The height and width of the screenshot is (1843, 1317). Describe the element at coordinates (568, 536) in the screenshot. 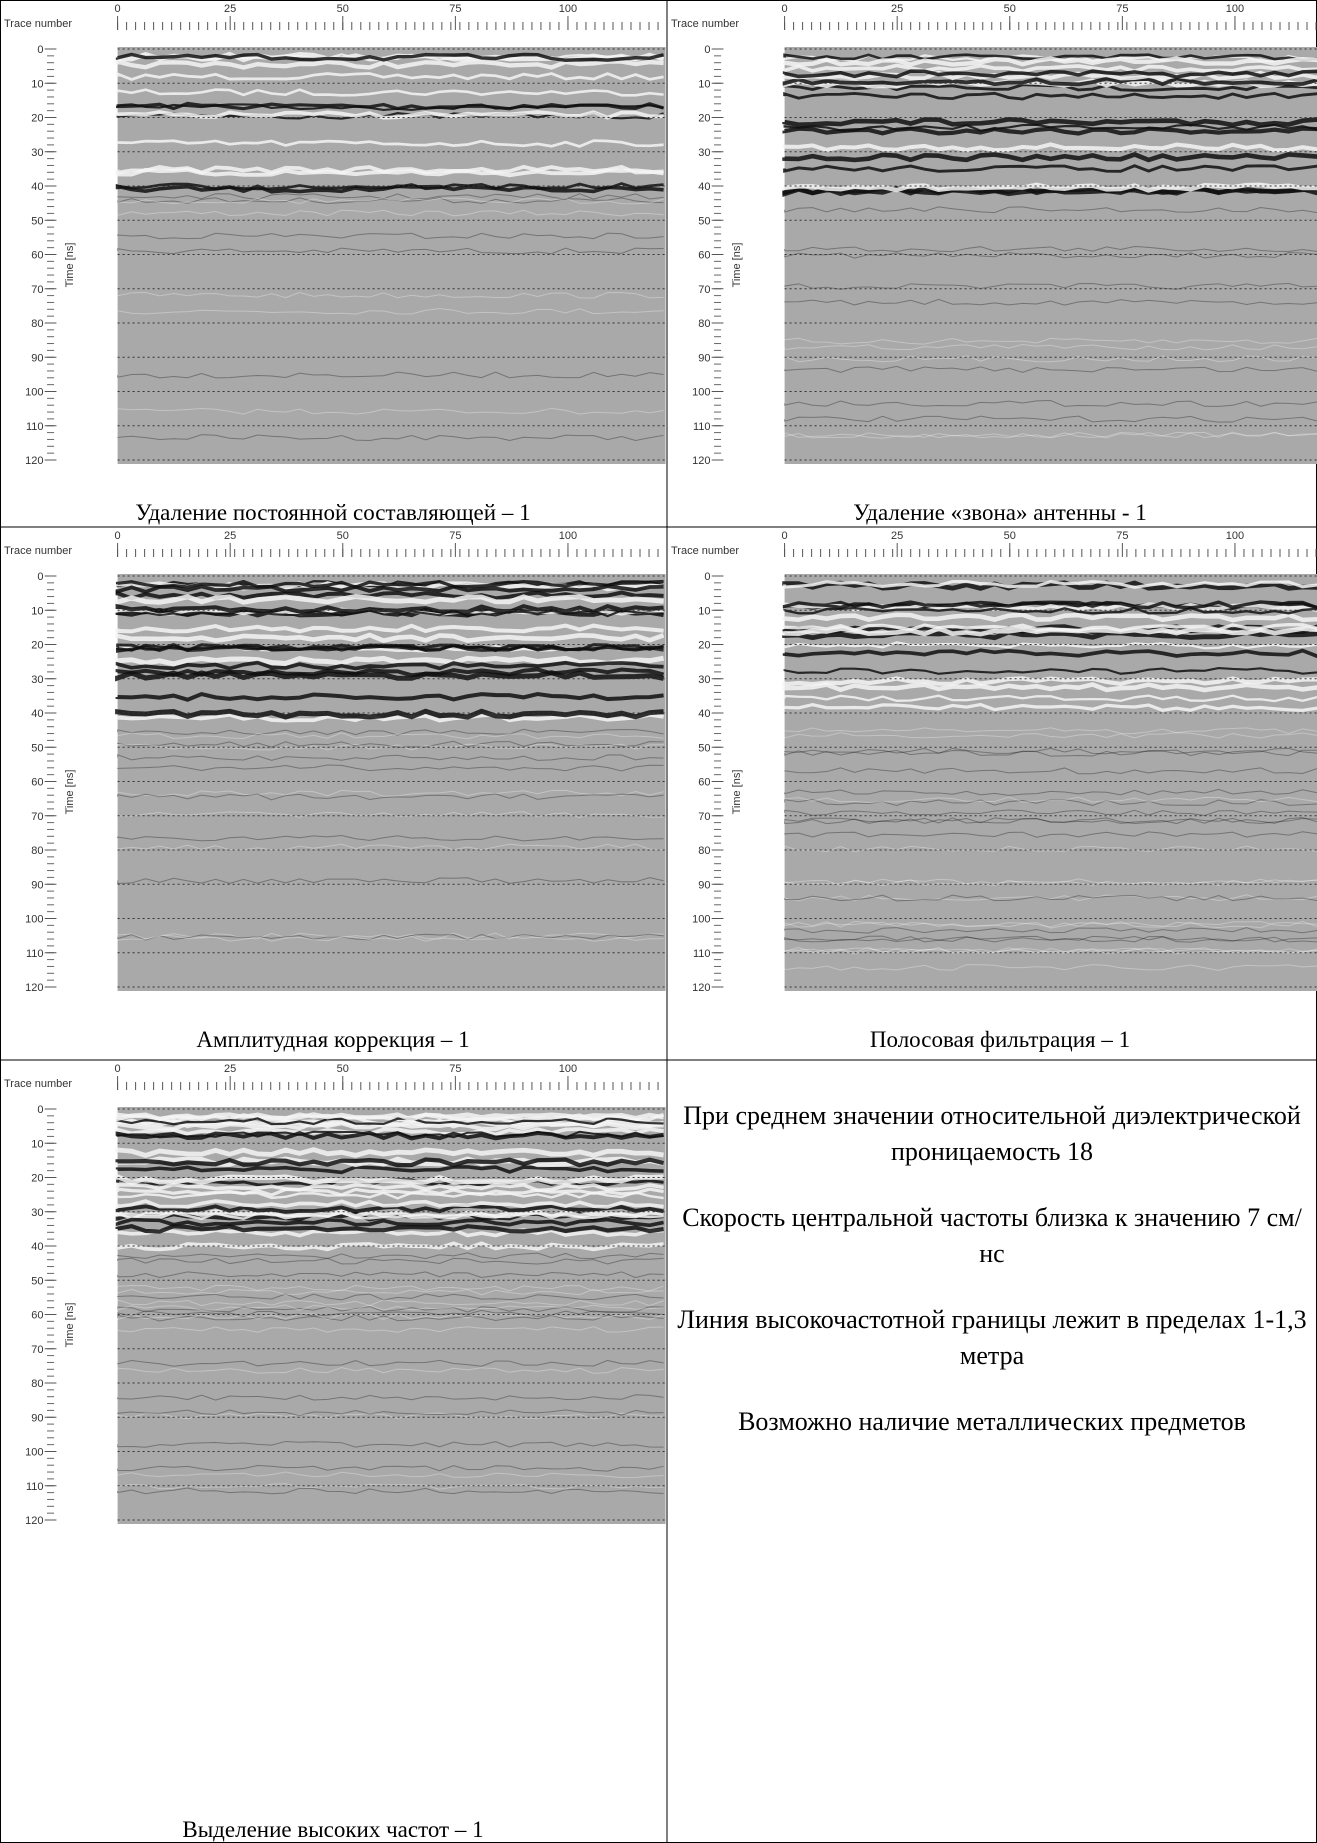

I see `x-tick-label: 100` at that location.